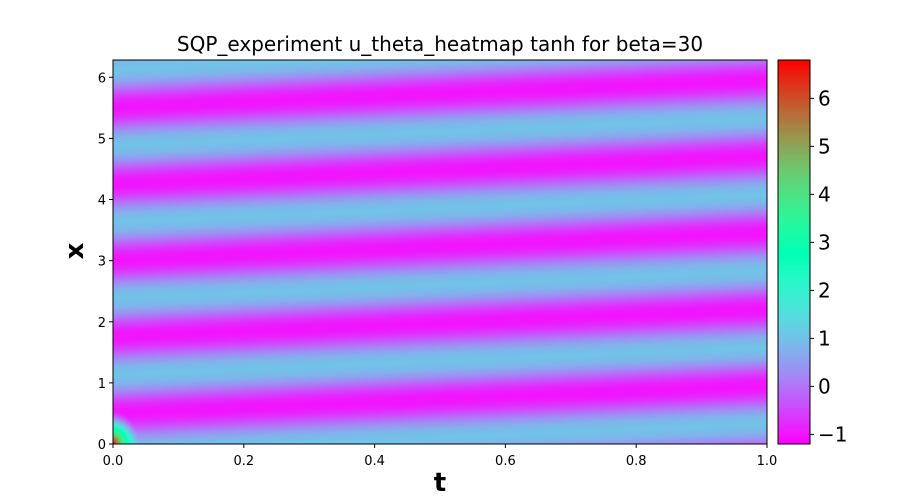 The image size is (900, 500). What do you see at coordinates (824, 290) in the screenshot?
I see `colorbar-tick-label: 2` at bounding box center [824, 290].